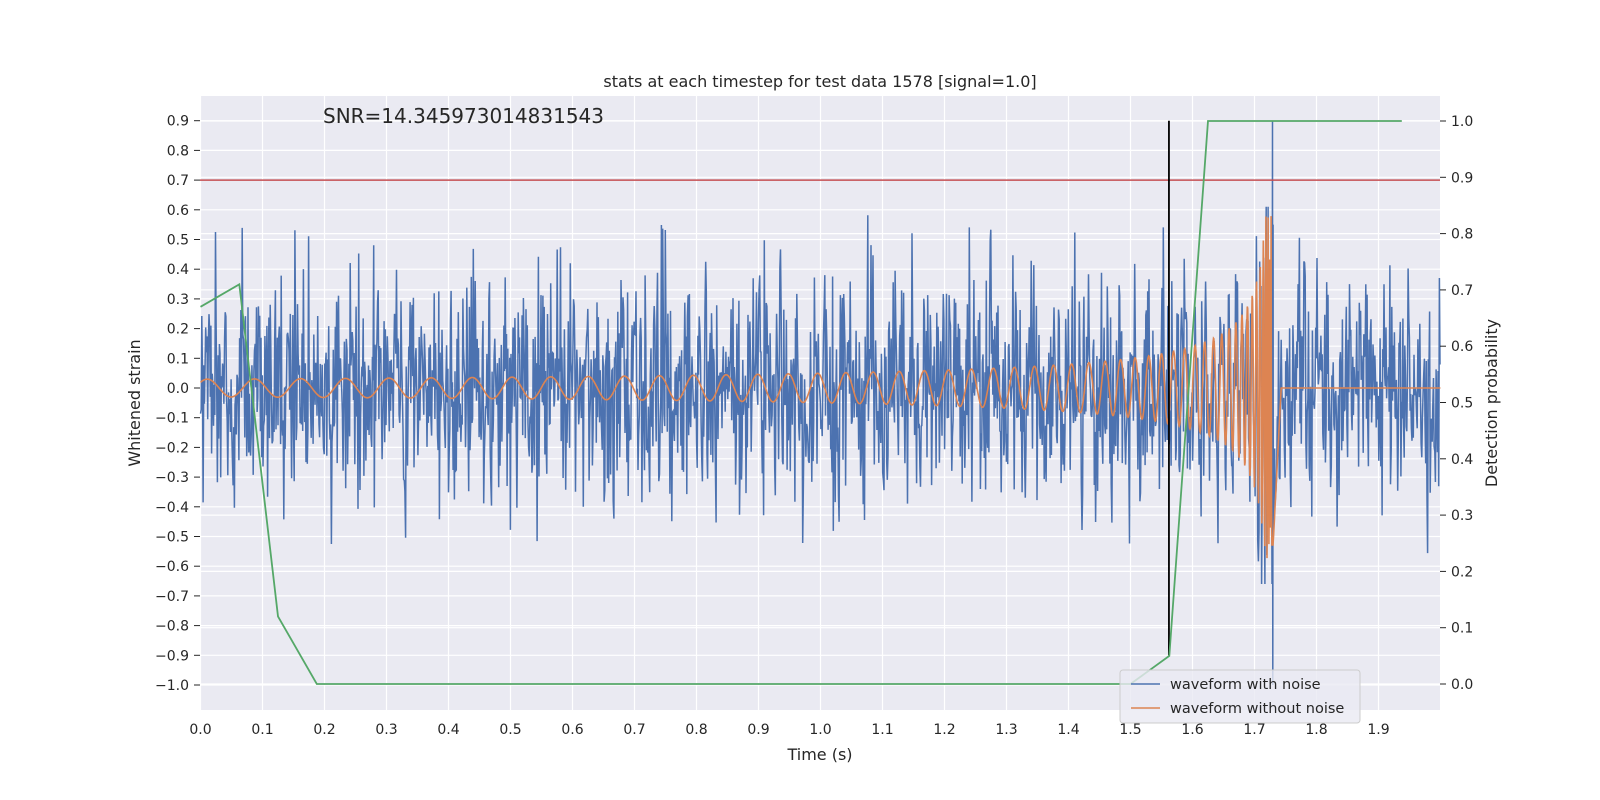 This screenshot has height=800, width=1600. I want to click on y-tick-label-left: −0.9, so click(172, 656).